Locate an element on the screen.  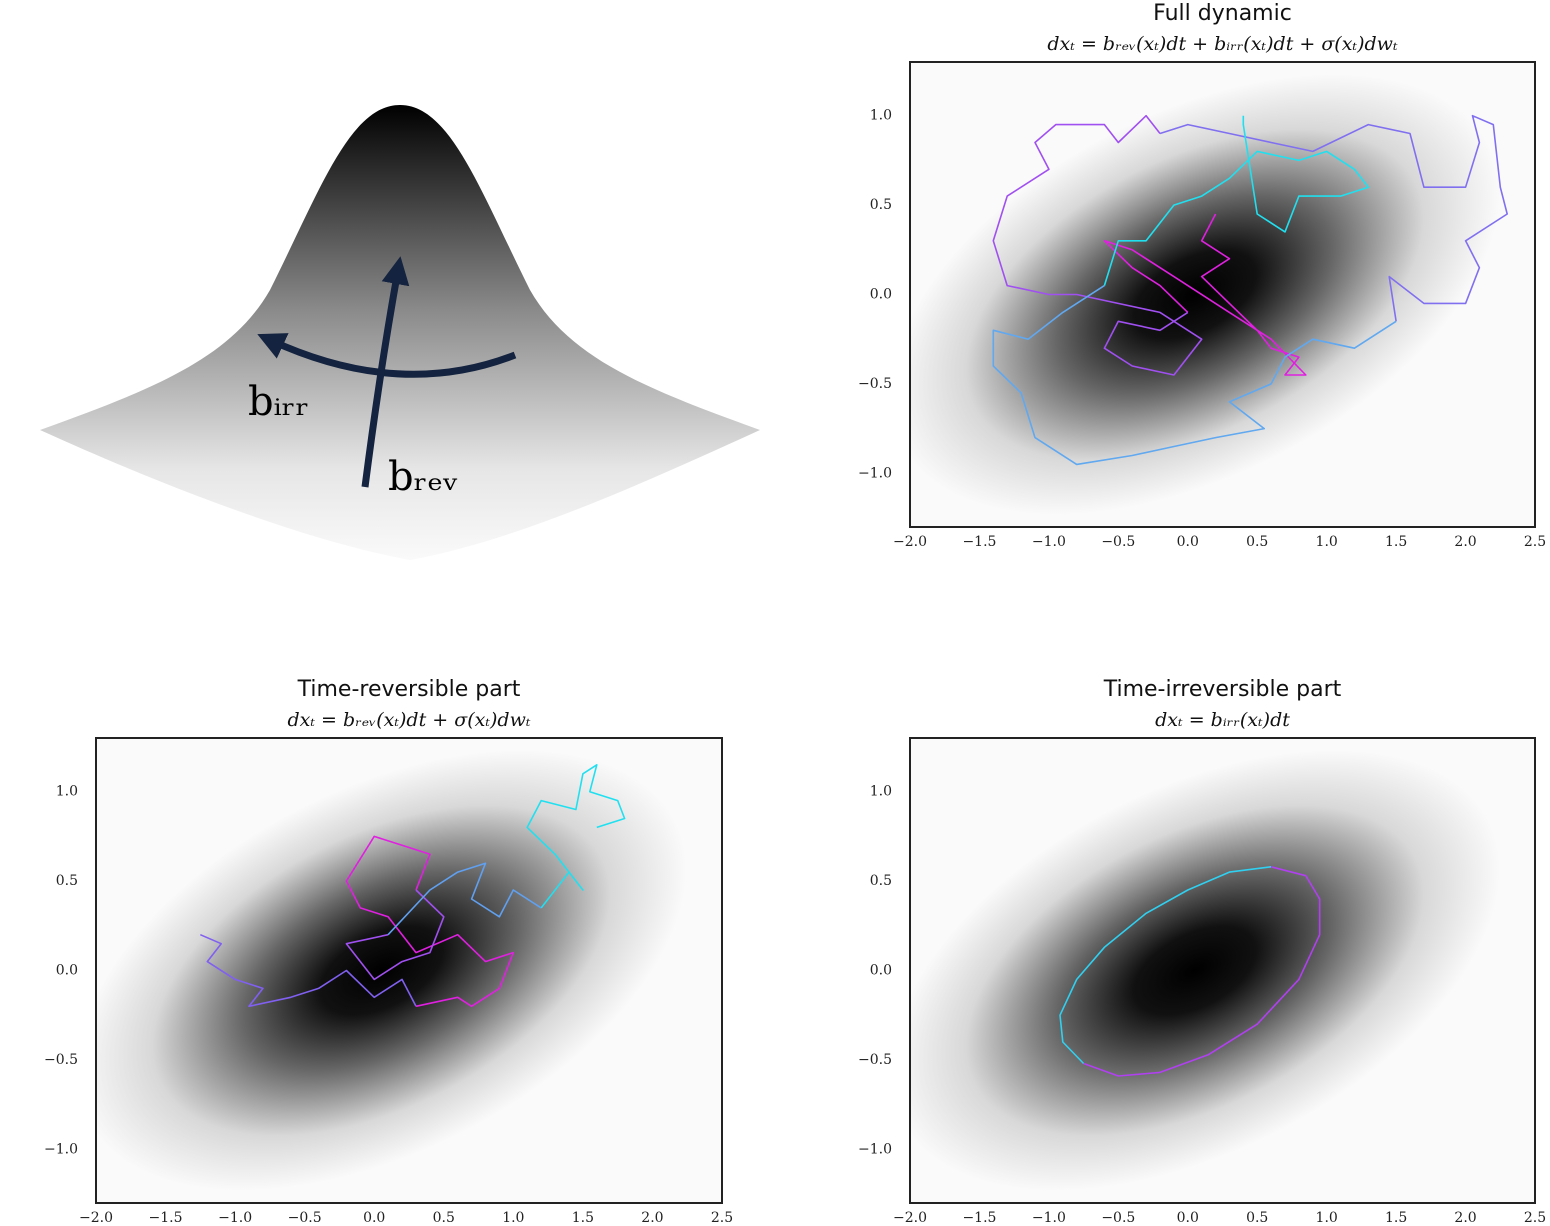
panel-equation: dxₜ = bᵣₑᵥ(xₜ)dt + σ(xₜ)dwₜ is located at coordinates (408, 720).